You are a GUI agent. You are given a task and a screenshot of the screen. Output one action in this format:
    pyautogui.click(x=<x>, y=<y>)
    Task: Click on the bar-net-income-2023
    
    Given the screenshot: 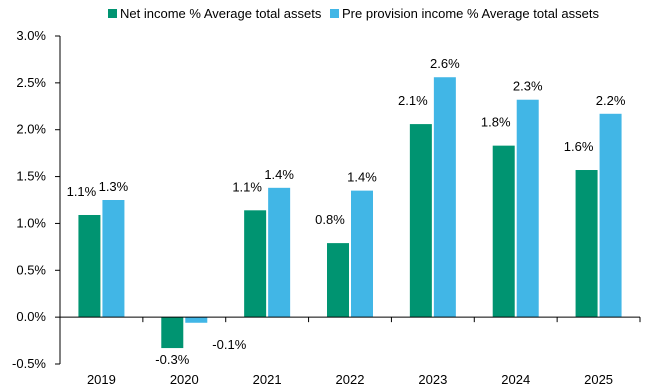 What is the action you would take?
    pyautogui.click(x=420, y=221)
    